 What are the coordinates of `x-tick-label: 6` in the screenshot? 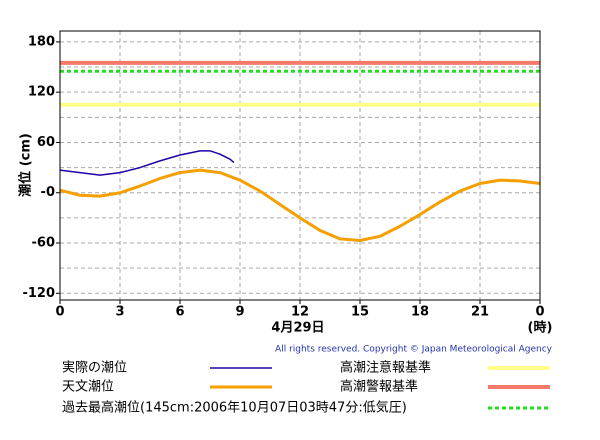 It's located at (179, 312).